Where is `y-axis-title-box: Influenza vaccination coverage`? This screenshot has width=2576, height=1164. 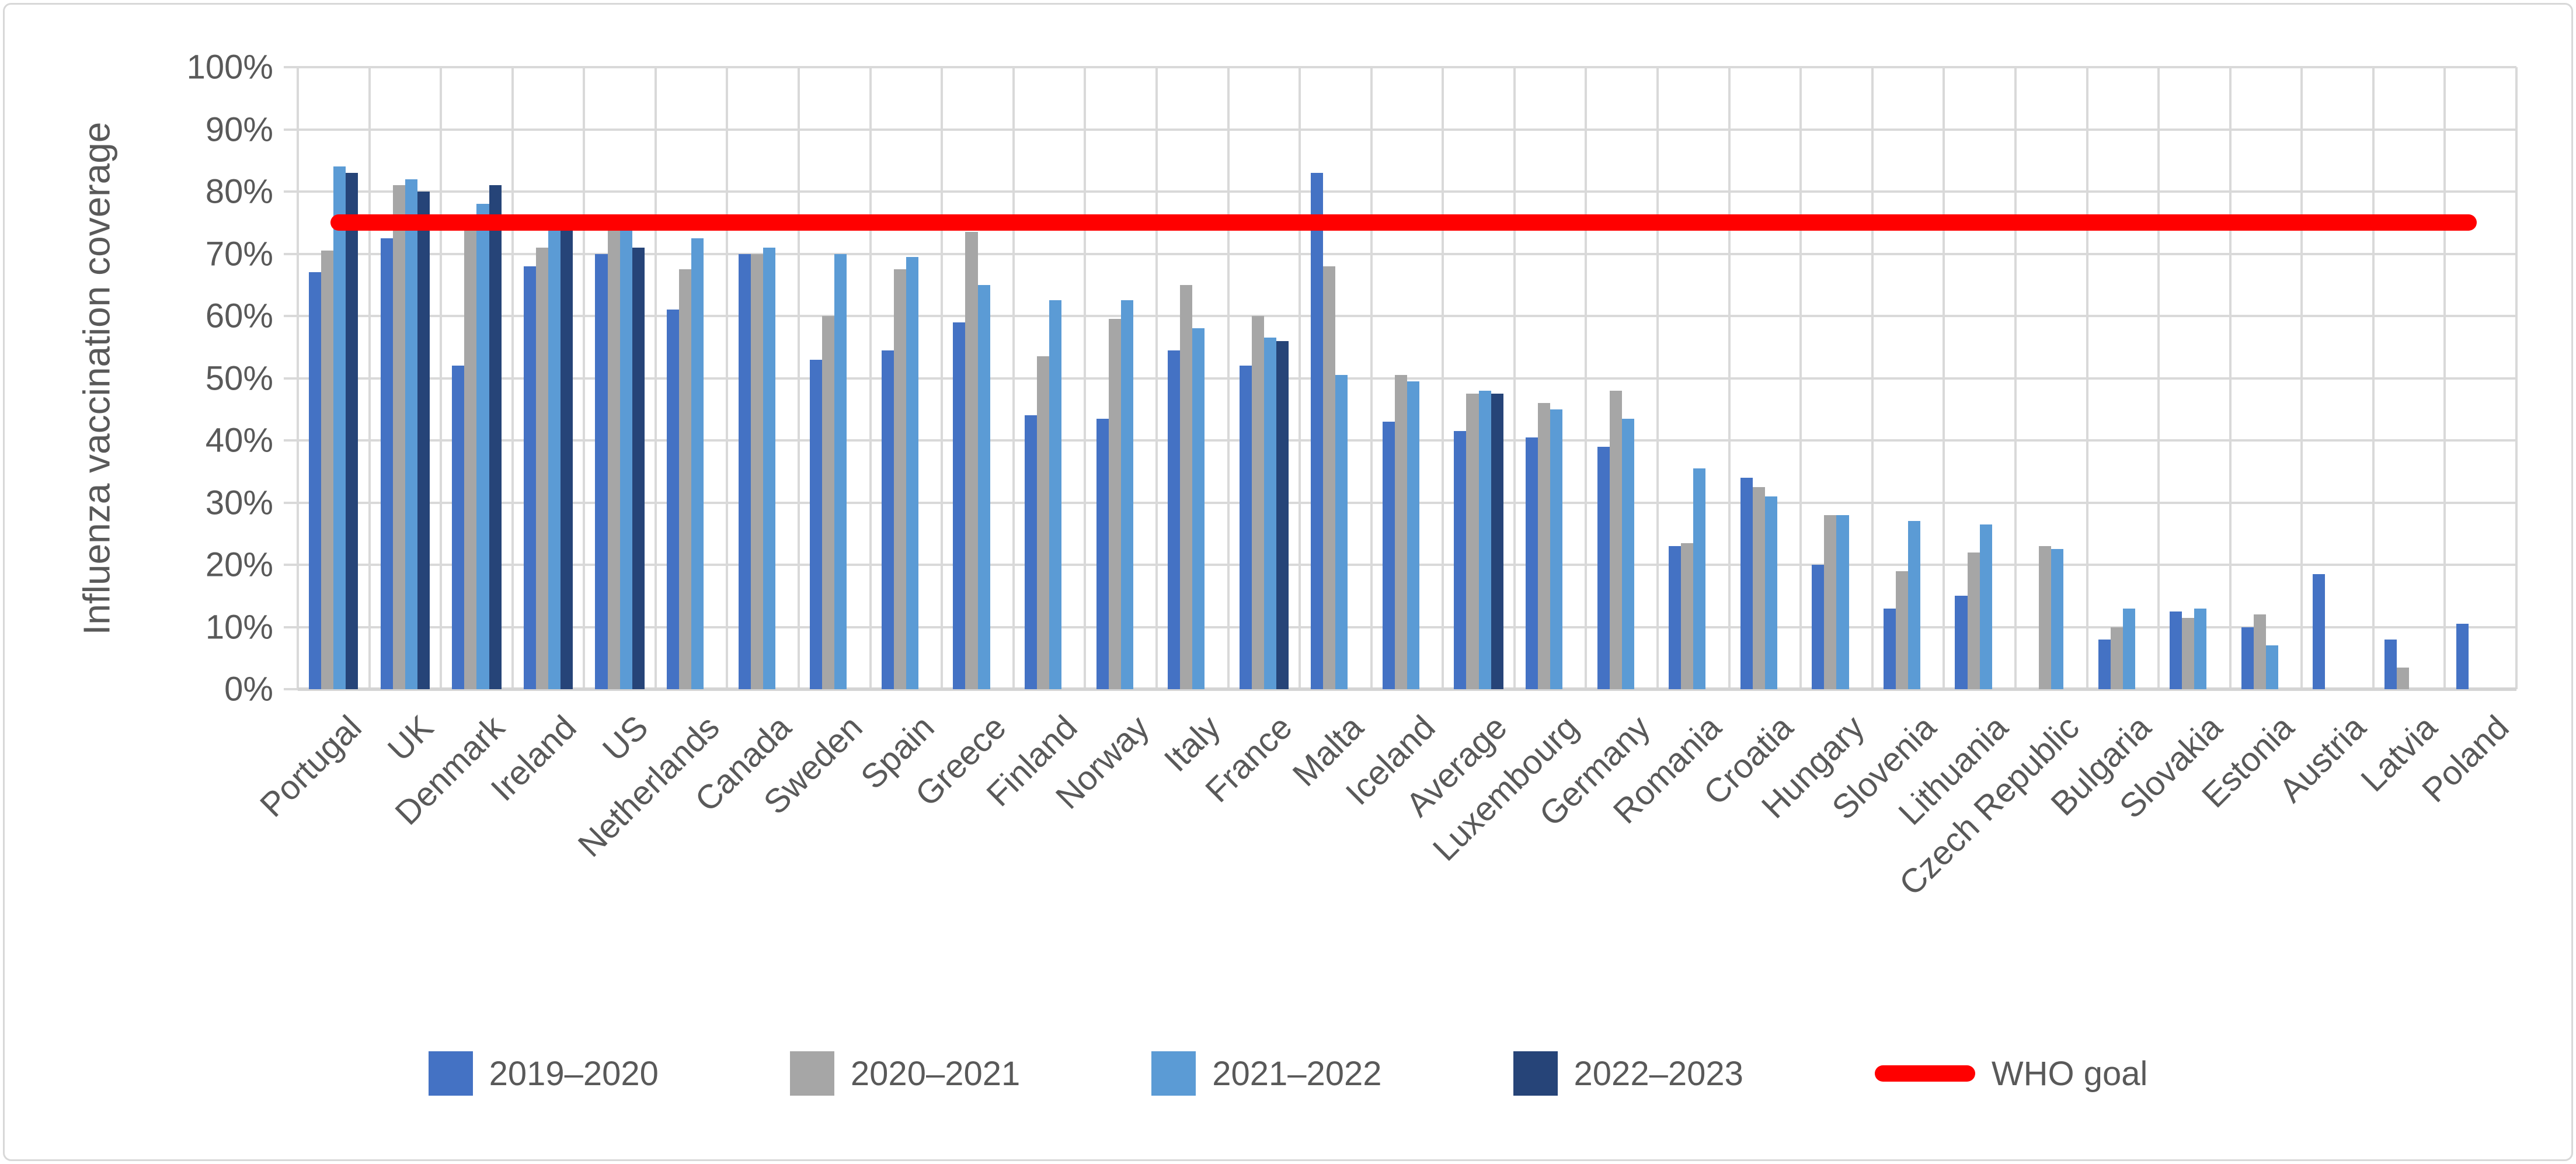
y-axis-title-box: Influenza vaccination coverage is located at coordinates (96, 378).